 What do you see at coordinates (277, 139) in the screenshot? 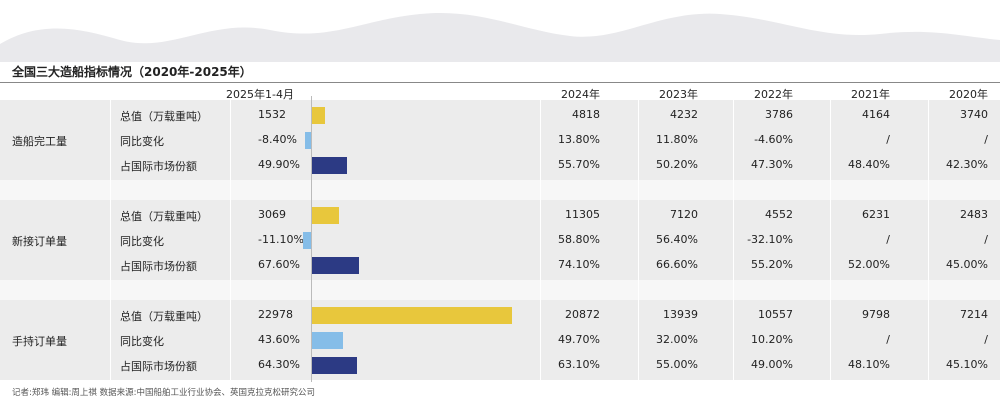
I see `current-value: -8.40%` at bounding box center [277, 139].